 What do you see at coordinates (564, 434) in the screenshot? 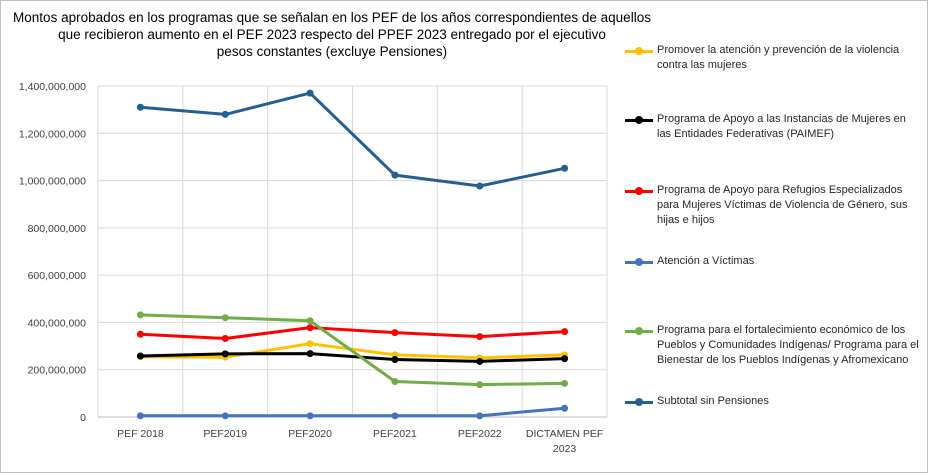
I see `x-tick-label: DICTAMEN PEF` at bounding box center [564, 434].